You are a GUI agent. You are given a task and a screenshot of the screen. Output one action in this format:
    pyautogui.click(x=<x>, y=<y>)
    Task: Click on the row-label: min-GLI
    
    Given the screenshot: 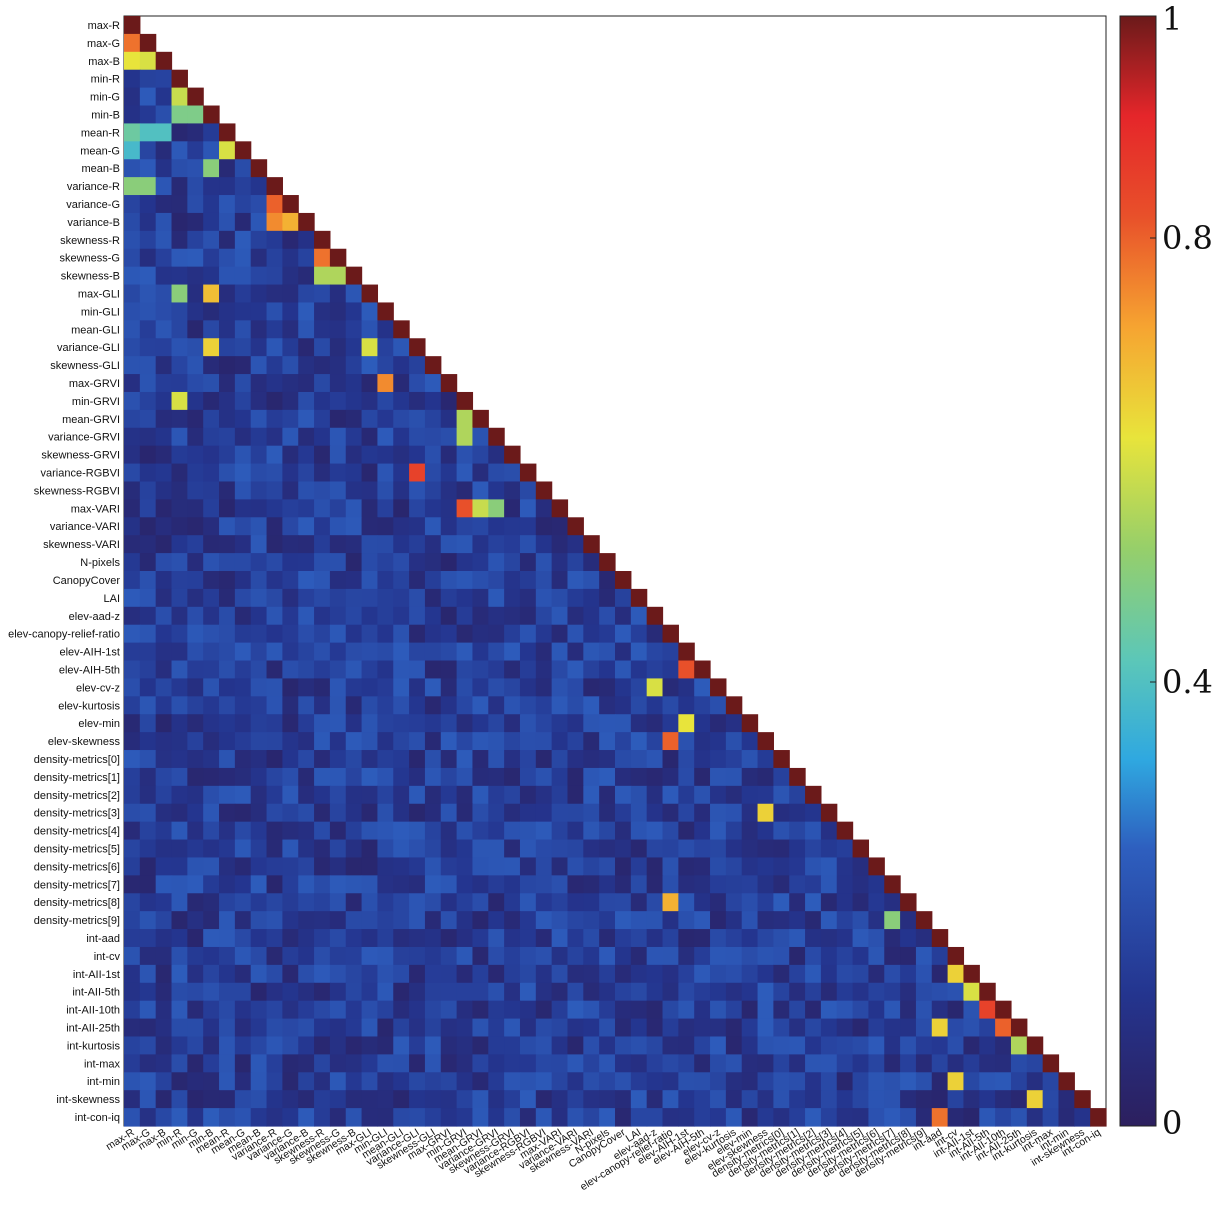 What is the action you would take?
    pyautogui.click(x=100, y=312)
    